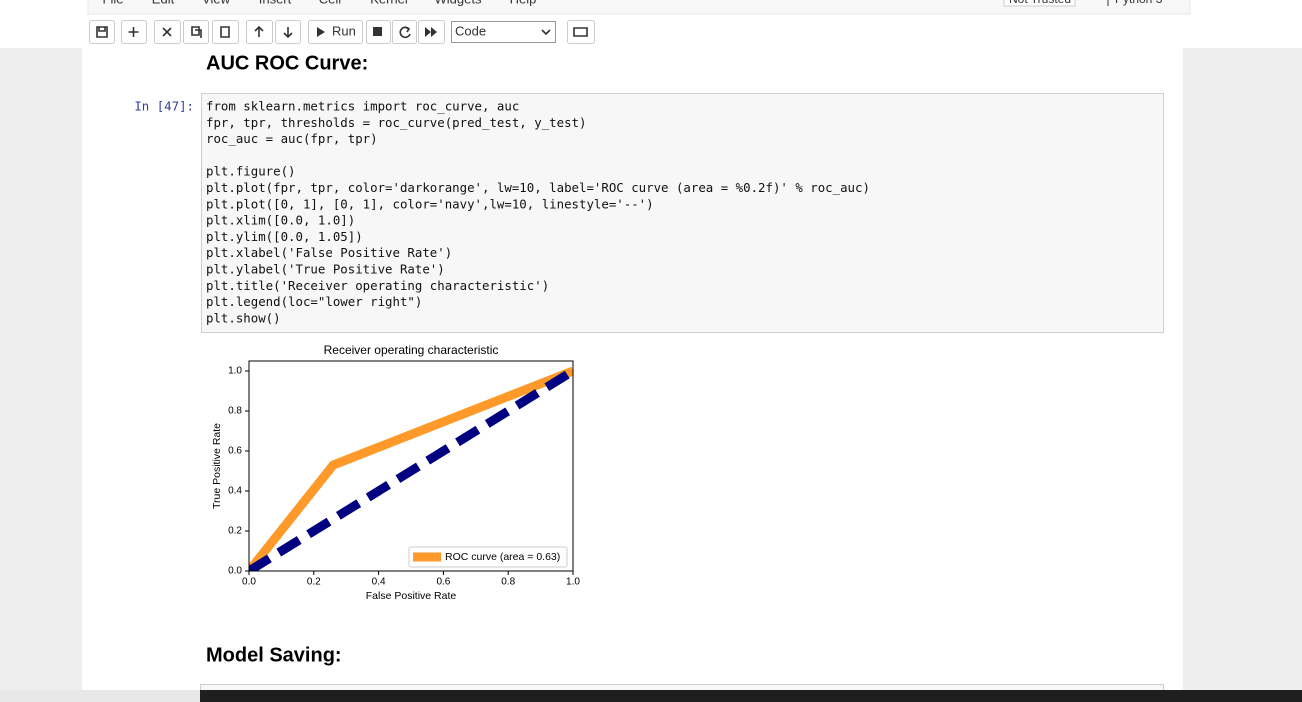 The width and height of the screenshot is (1302, 702). I want to click on paste-icon, so click(225, 32).